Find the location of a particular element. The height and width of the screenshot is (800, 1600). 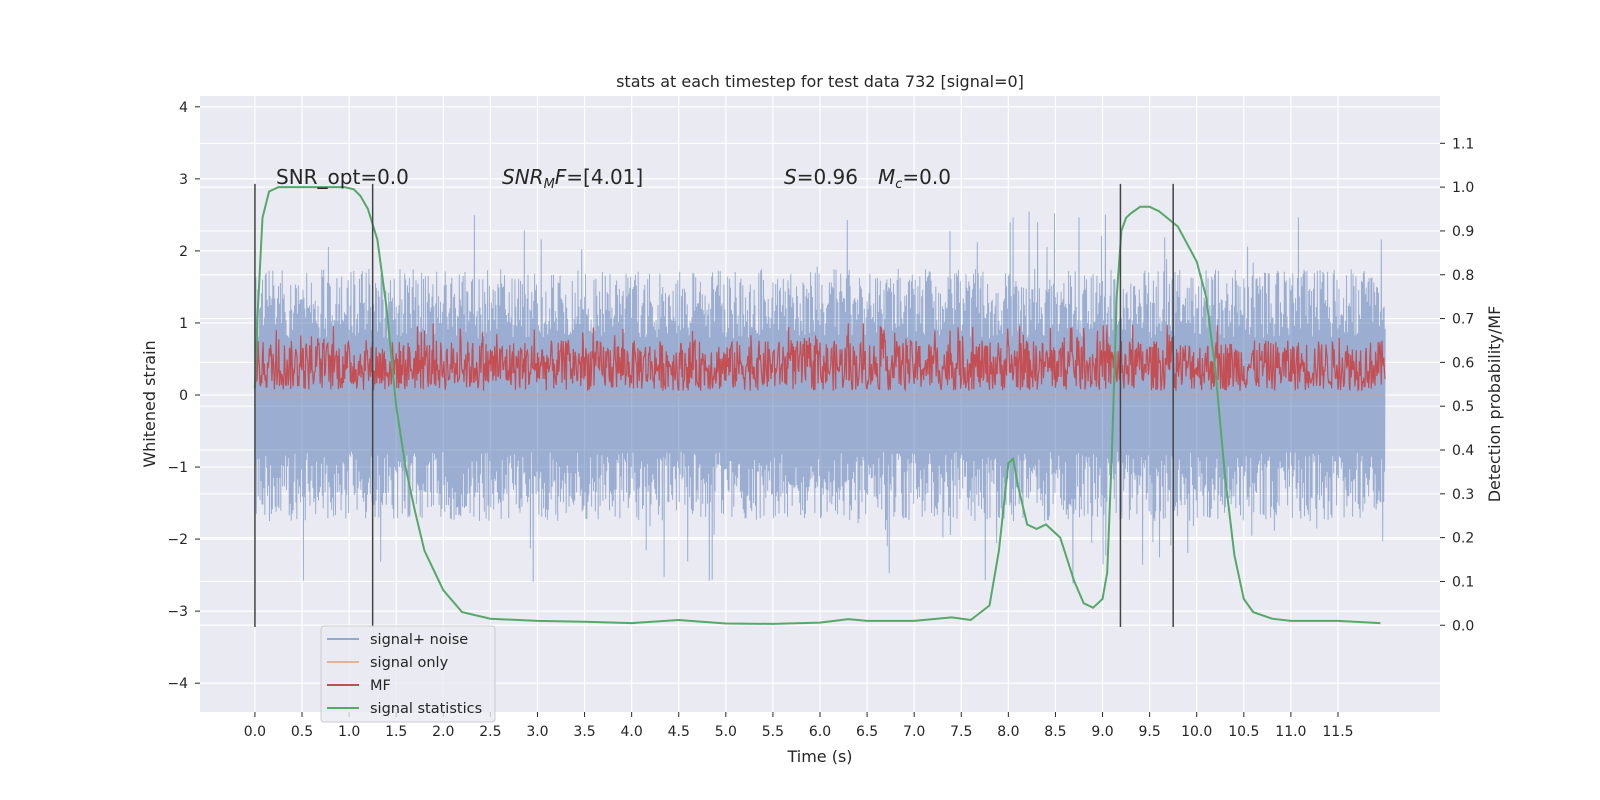

x-tick-label: 5.5 is located at coordinates (773, 732).